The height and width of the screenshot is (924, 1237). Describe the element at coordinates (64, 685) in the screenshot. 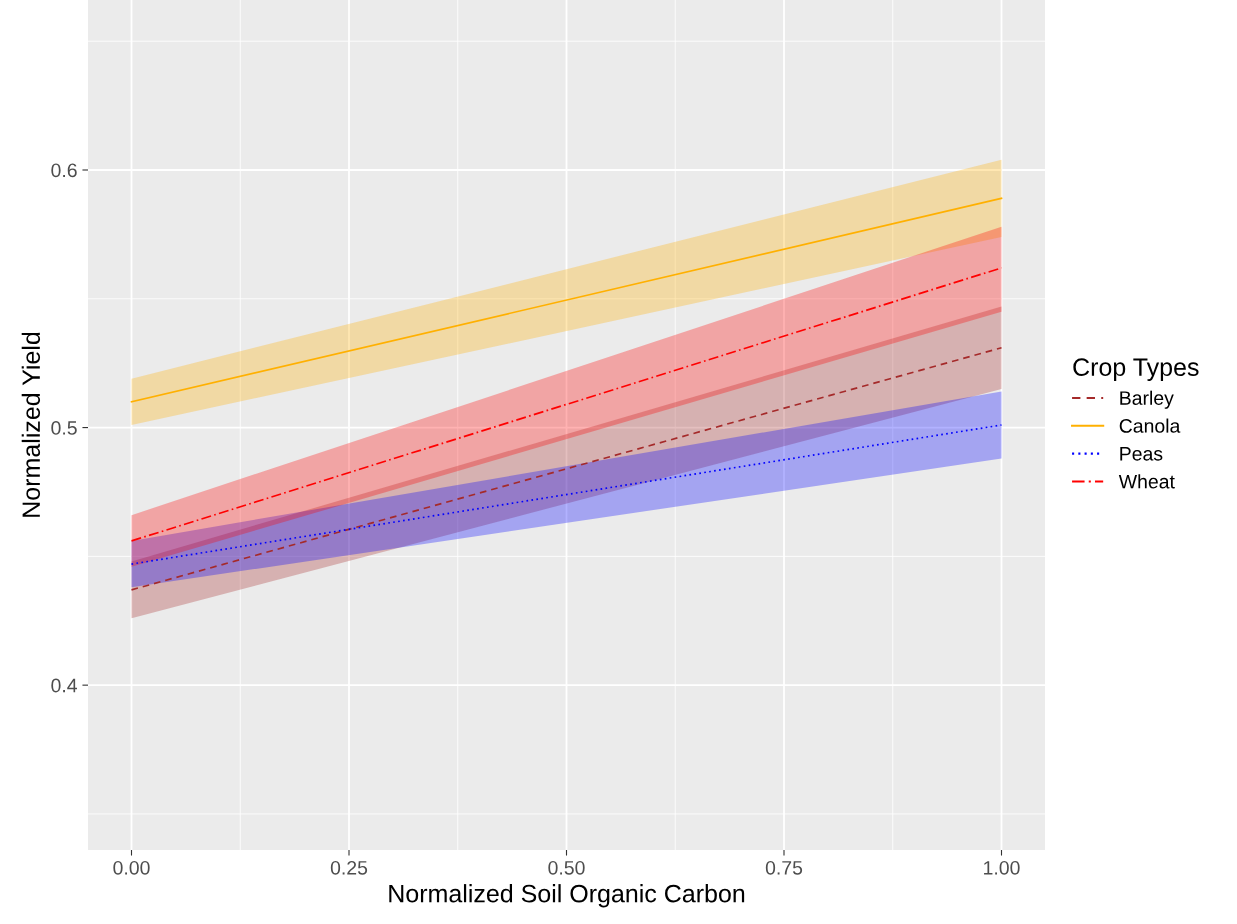

I see `y-tick-label: 0.4` at that location.